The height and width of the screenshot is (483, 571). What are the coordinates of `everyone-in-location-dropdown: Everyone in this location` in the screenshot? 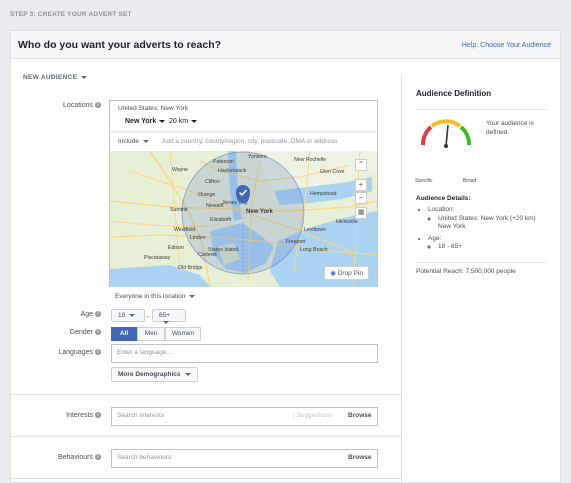 It's located at (155, 296).